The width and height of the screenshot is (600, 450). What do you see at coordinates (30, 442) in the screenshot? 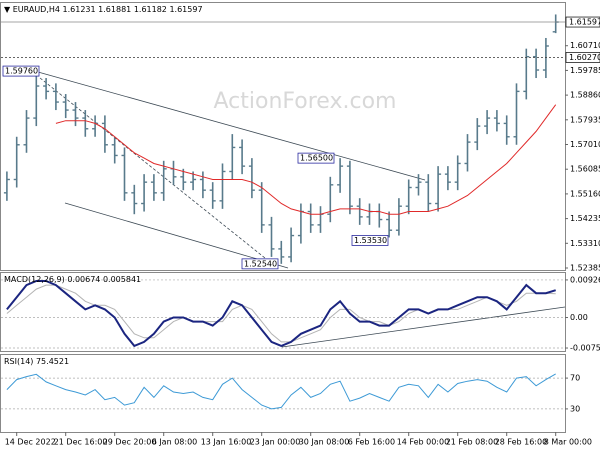
I see `x-tick-label: 14 Dec 2022` at bounding box center [30, 442].